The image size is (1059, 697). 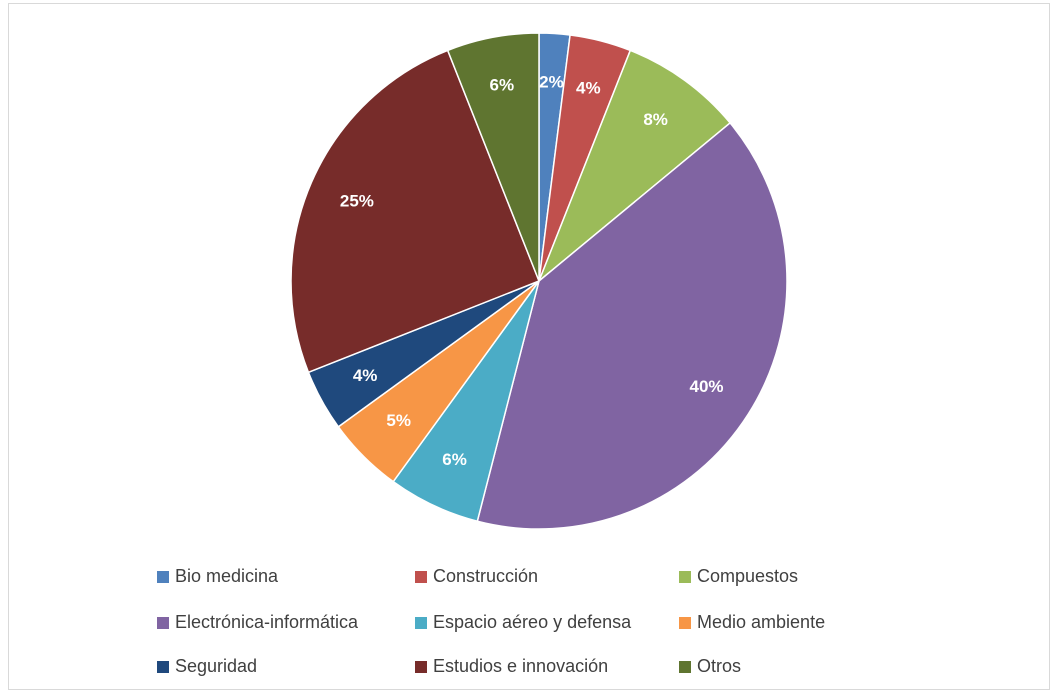 I want to click on legend-label: Construcción, so click(x=485, y=576).